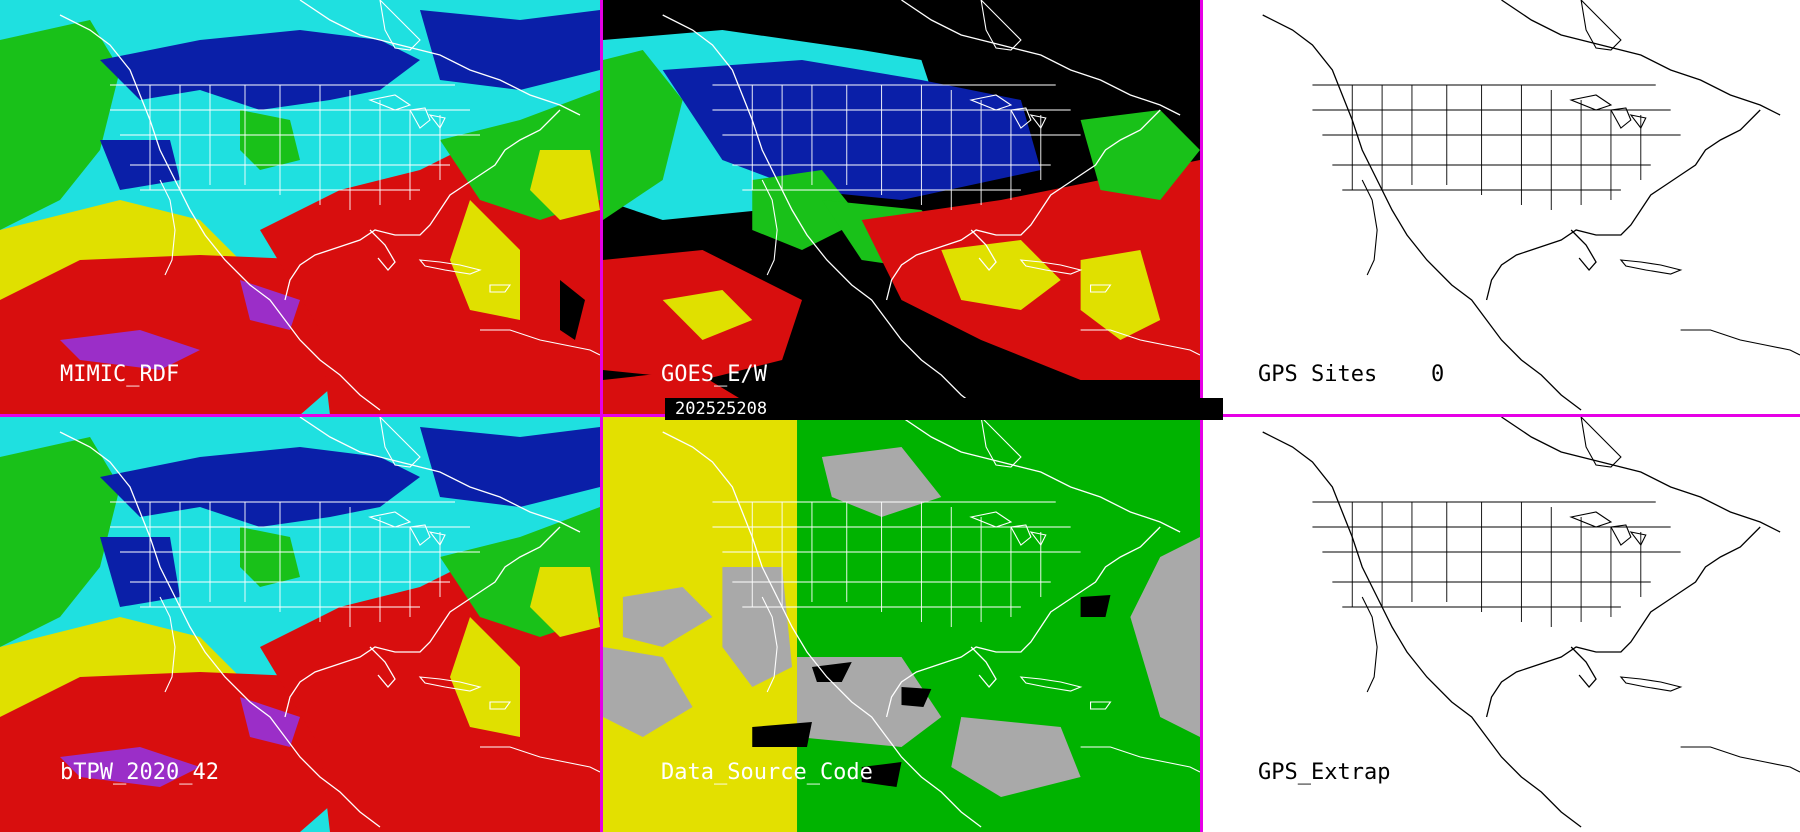  What do you see at coordinates (139, 772) in the screenshot?
I see `panel-btpw-label: bTPW_2020_42` at bounding box center [139, 772].